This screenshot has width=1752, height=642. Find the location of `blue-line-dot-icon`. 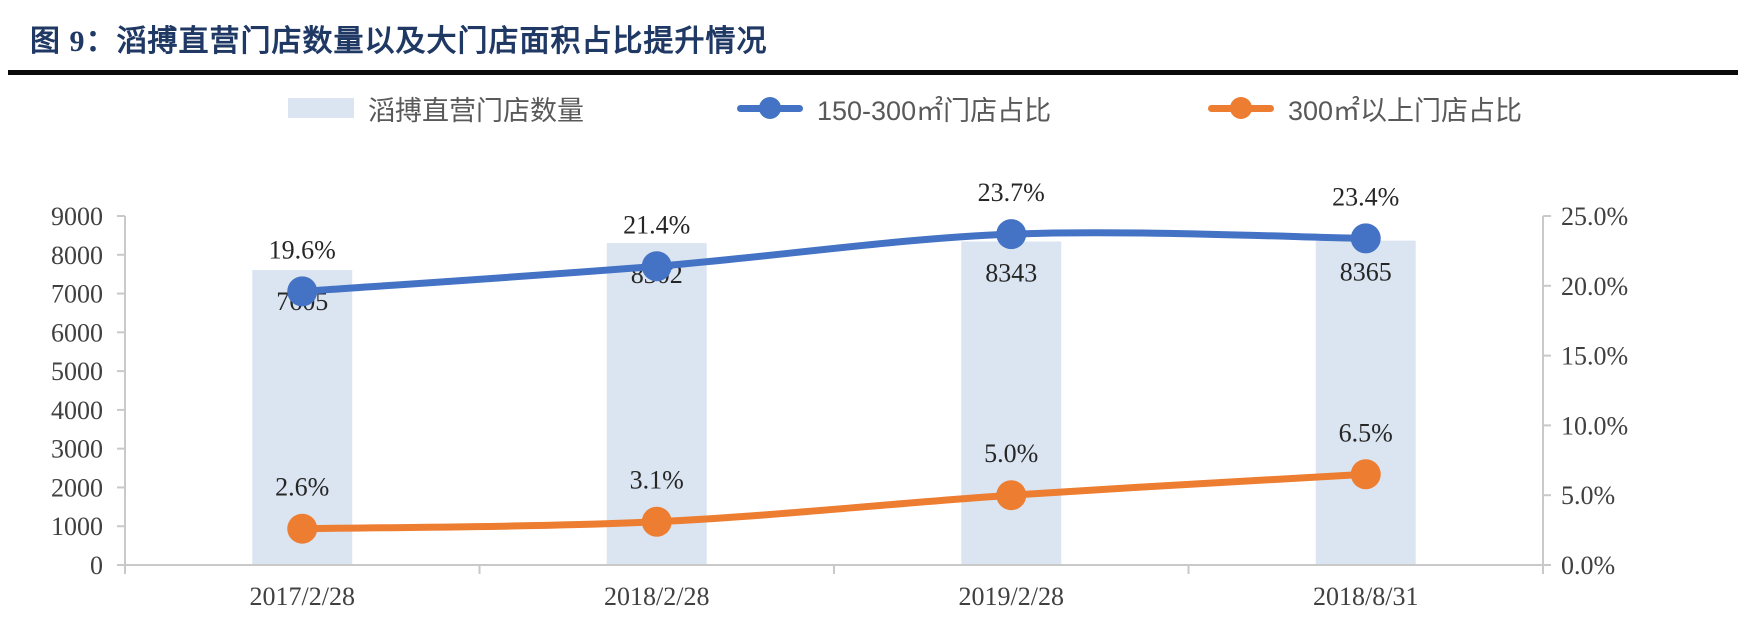

blue-line-dot-icon is located at coordinates (770, 108).